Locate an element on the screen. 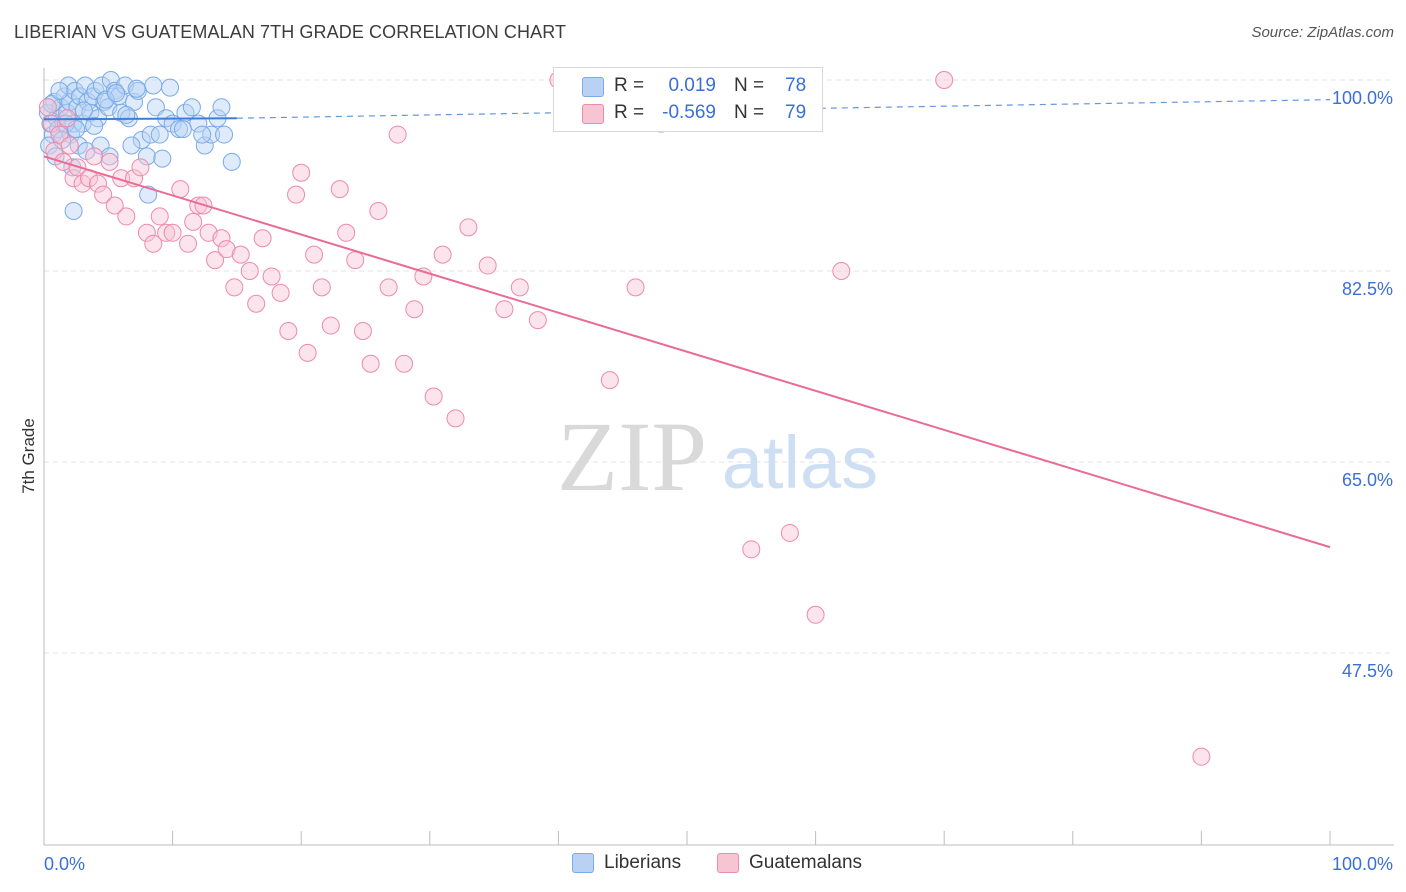 This screenshot has width=1406, height=892. y-tick-label: 100.0% is located at coordinates (1362, 98).